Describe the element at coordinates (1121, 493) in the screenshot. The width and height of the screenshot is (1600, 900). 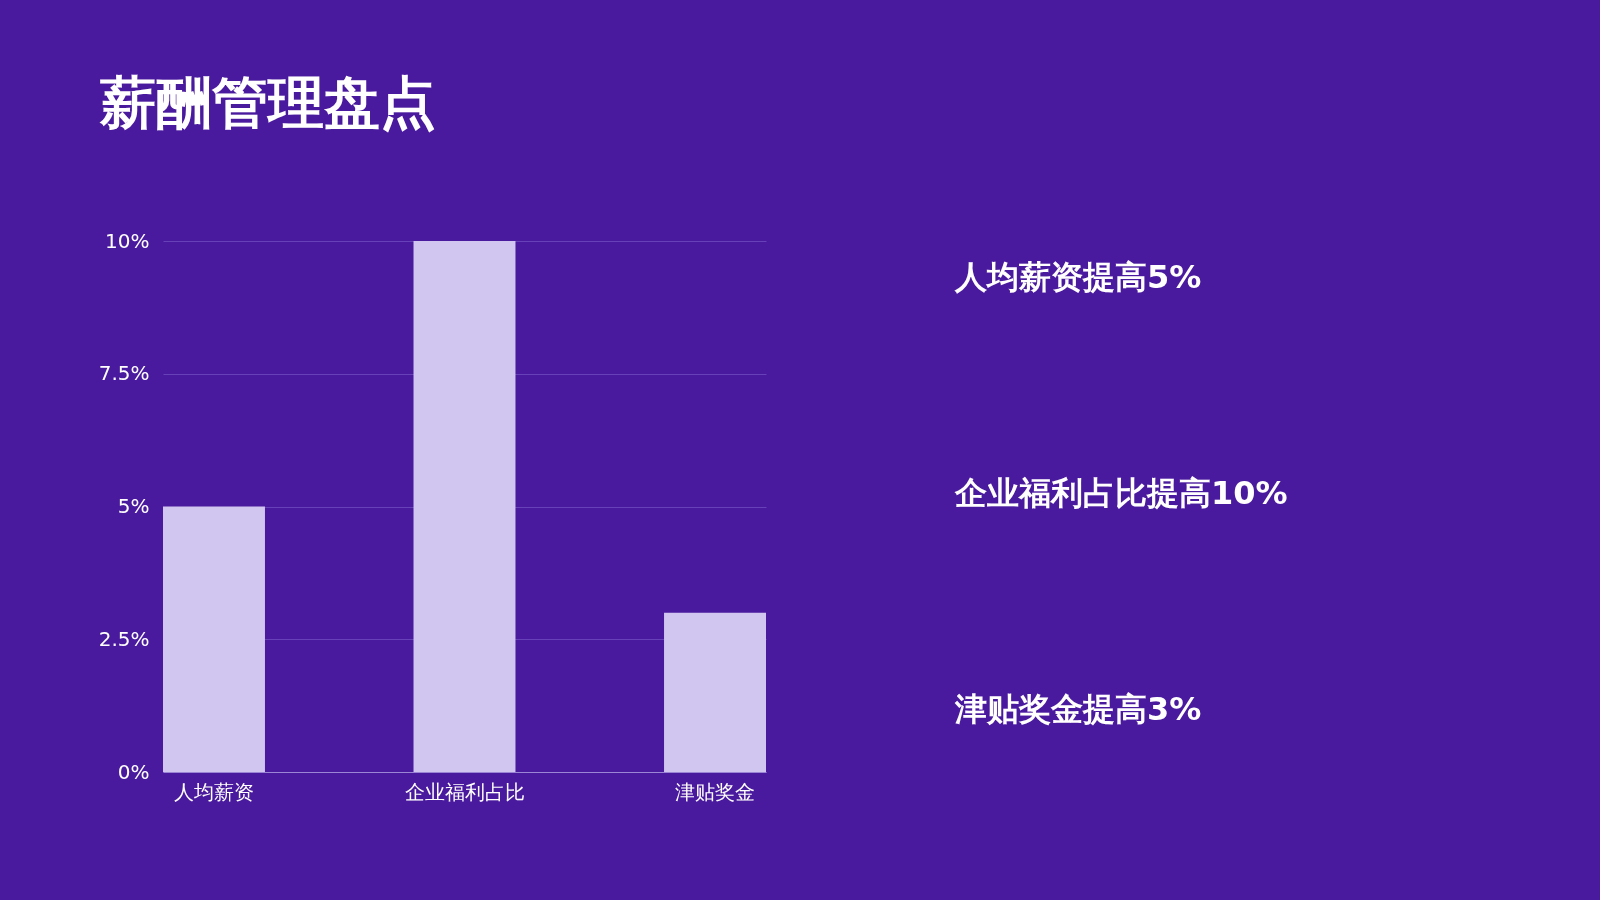
I see `text: 企业福利占比提高10%` at that location.